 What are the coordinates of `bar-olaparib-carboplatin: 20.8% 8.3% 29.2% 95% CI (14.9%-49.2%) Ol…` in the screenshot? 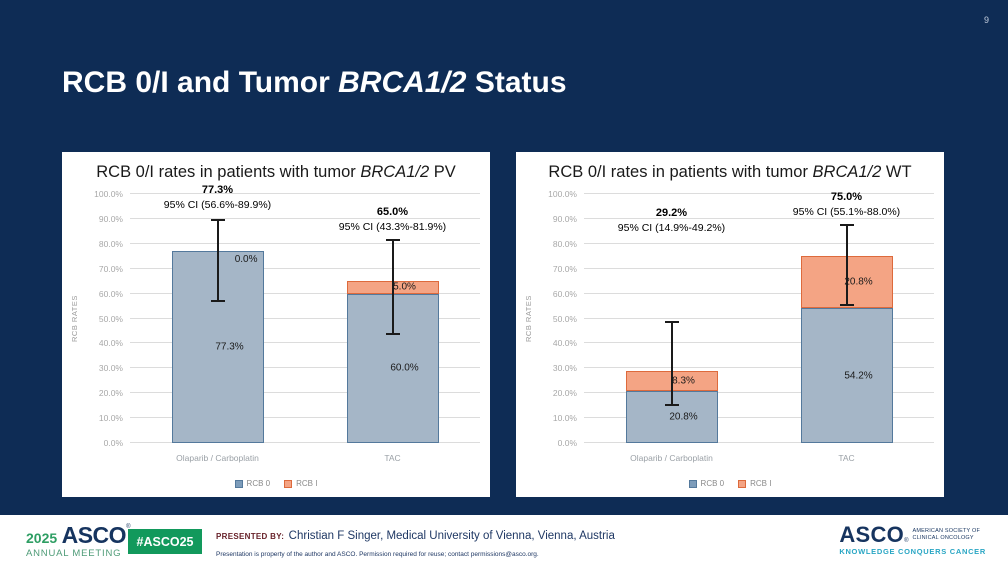 It's located at (671, 328).